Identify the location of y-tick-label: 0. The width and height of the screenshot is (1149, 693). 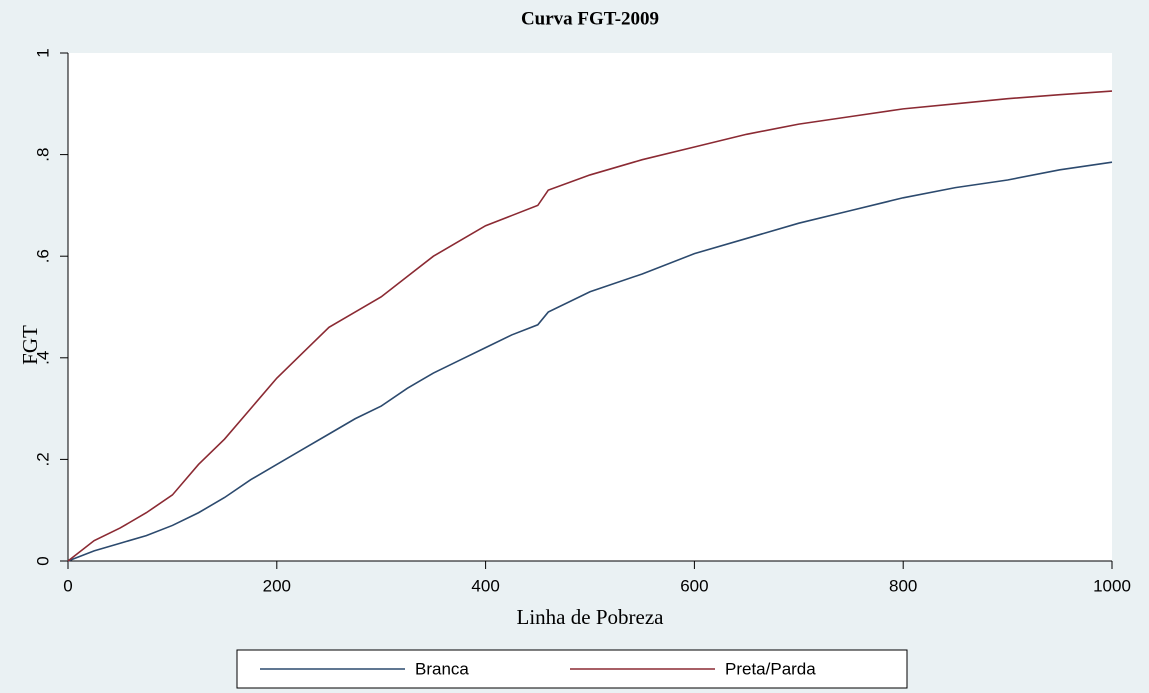
(42, 560).